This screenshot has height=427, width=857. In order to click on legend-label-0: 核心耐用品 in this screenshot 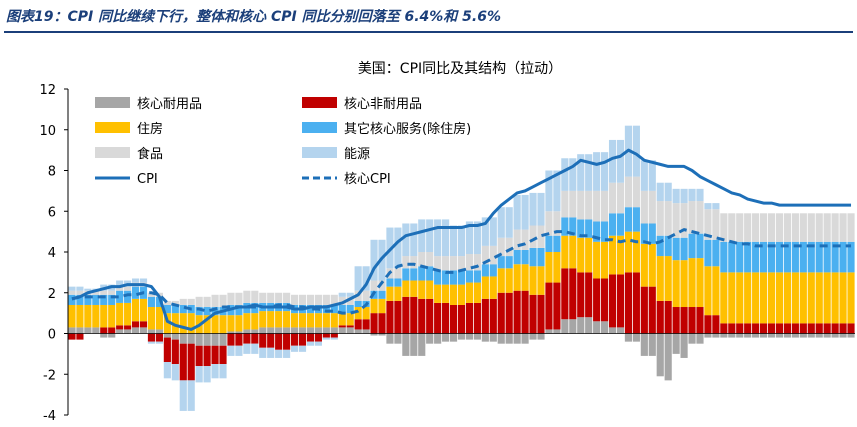, I will do `click(169, 104)`.